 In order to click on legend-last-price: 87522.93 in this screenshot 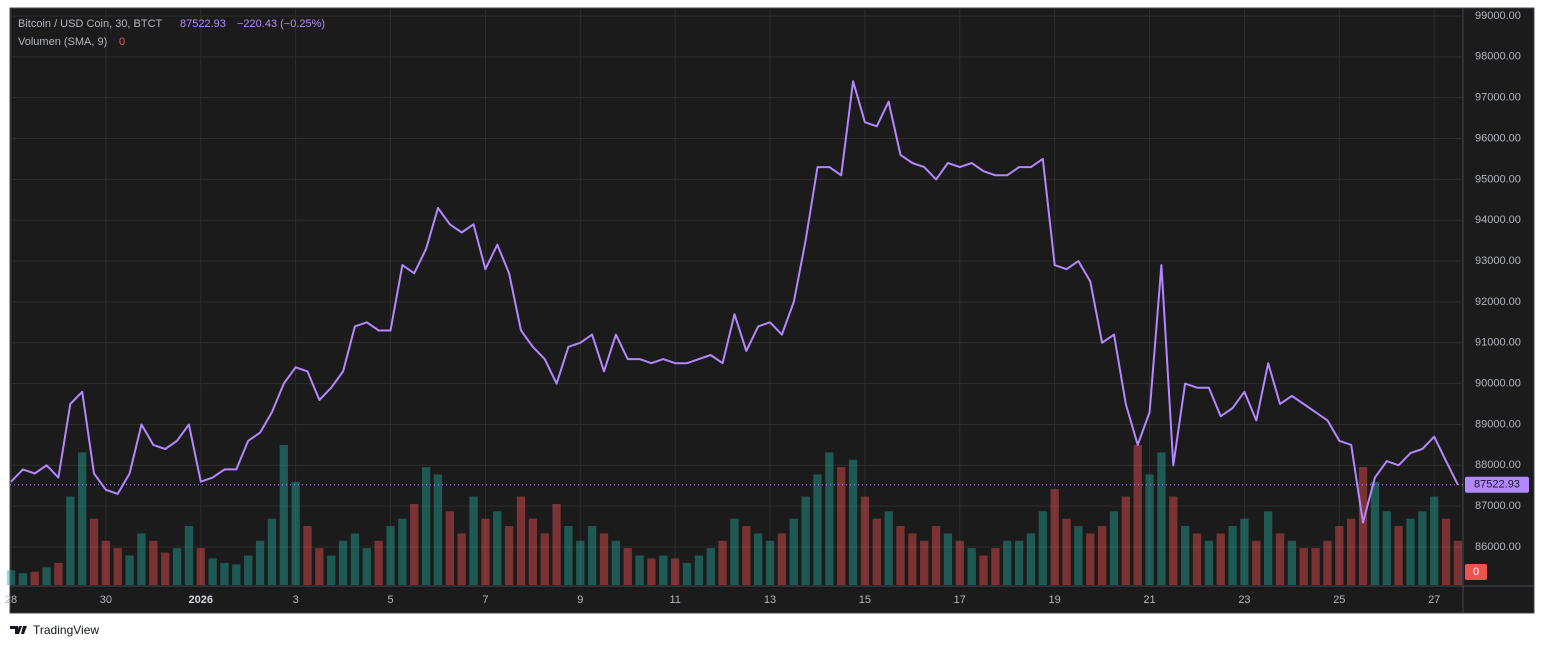, I will do `click(203, 24)`.